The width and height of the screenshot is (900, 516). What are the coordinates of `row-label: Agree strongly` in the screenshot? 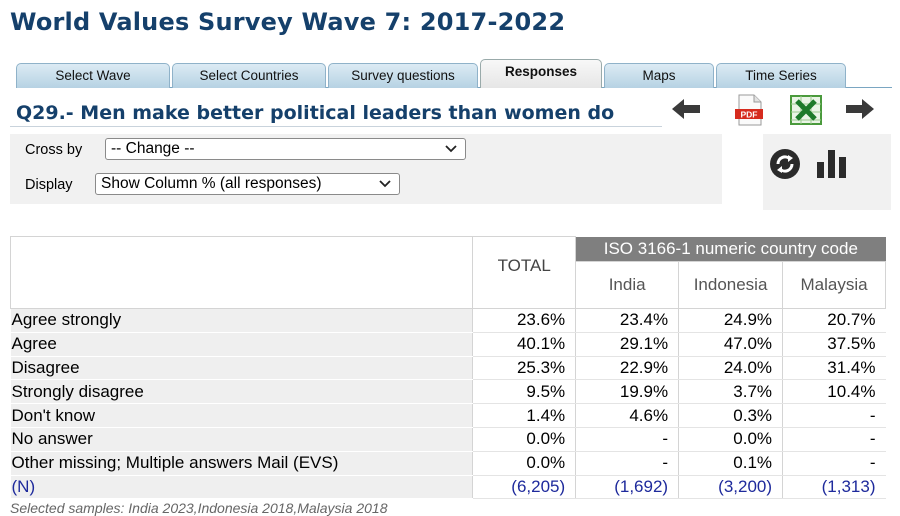 It's located at (241, 320).